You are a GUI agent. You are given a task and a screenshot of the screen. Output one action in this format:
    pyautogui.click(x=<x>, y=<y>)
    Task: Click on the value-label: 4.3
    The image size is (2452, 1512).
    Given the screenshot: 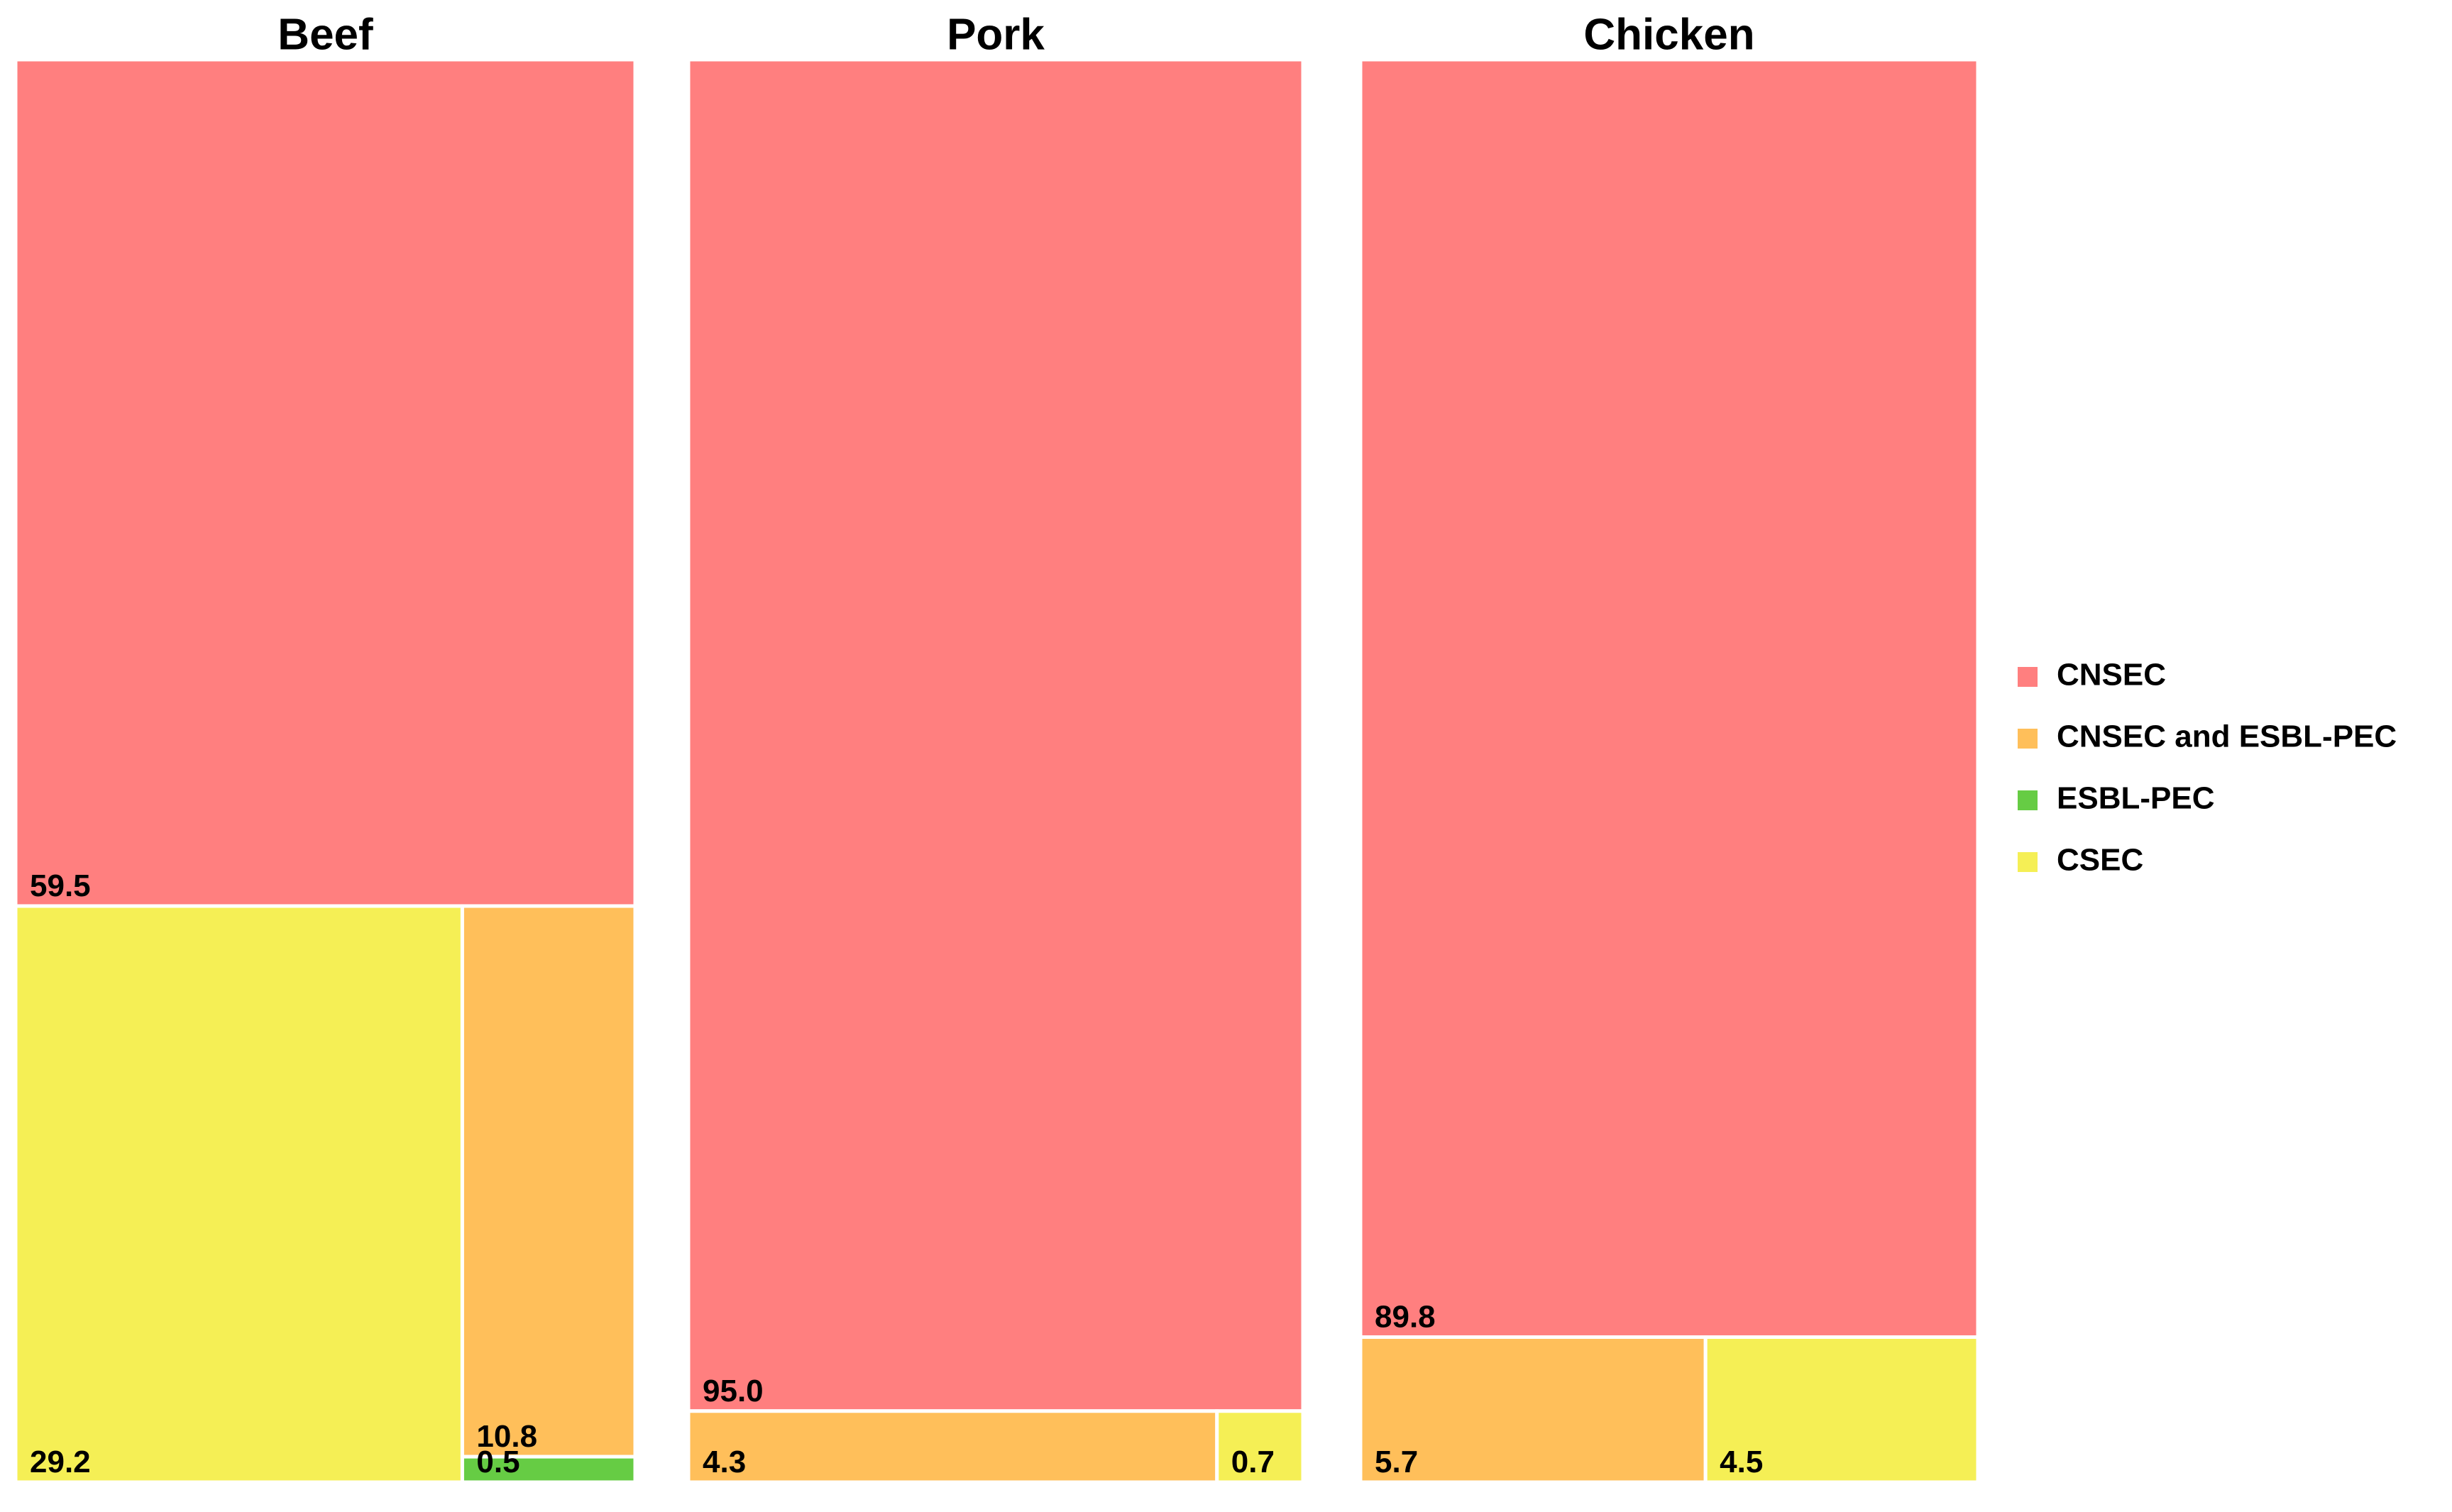 What is the action you would take?
    pyautogui.click(x=724, y=1462)
    